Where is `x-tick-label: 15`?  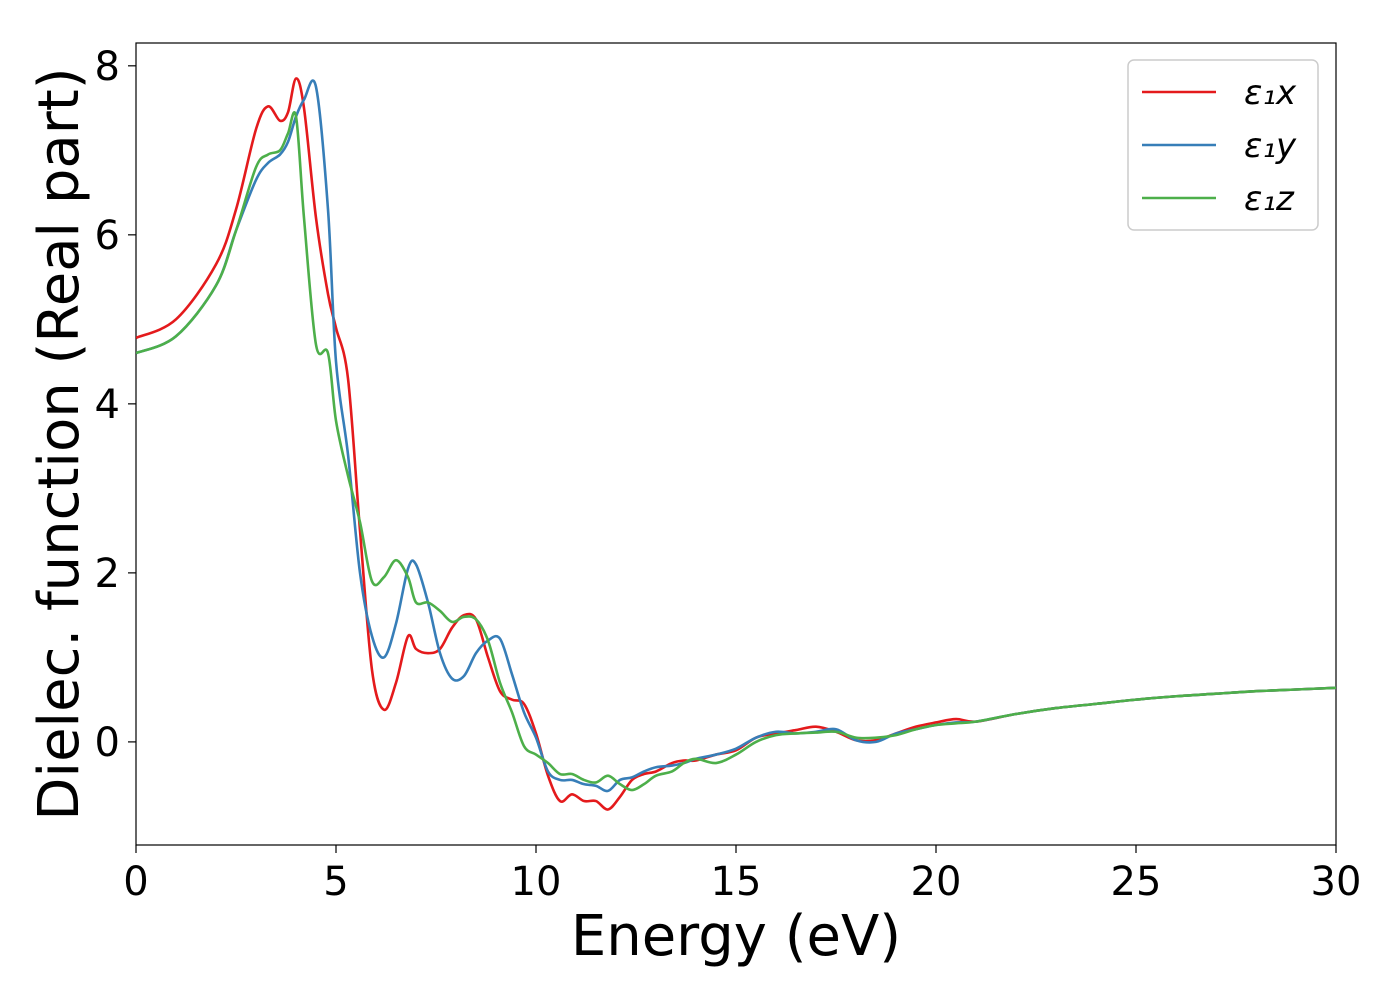 x-tick-label: 15 is located at coordinates (736, 882).